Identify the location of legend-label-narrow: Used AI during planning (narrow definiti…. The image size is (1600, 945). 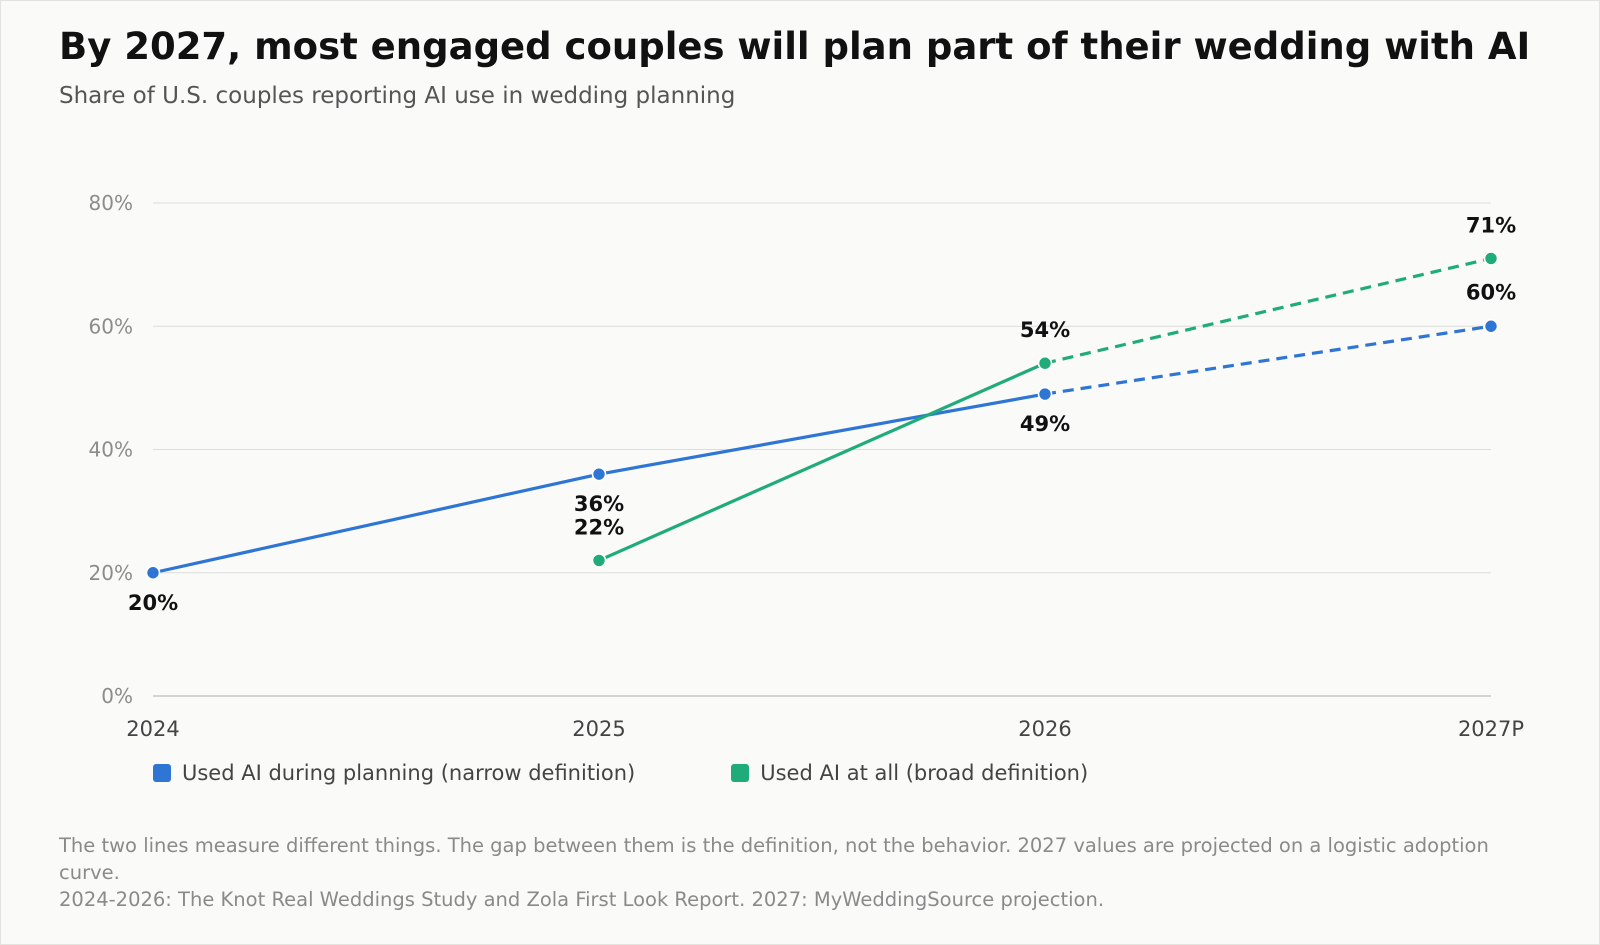
(409, 773).